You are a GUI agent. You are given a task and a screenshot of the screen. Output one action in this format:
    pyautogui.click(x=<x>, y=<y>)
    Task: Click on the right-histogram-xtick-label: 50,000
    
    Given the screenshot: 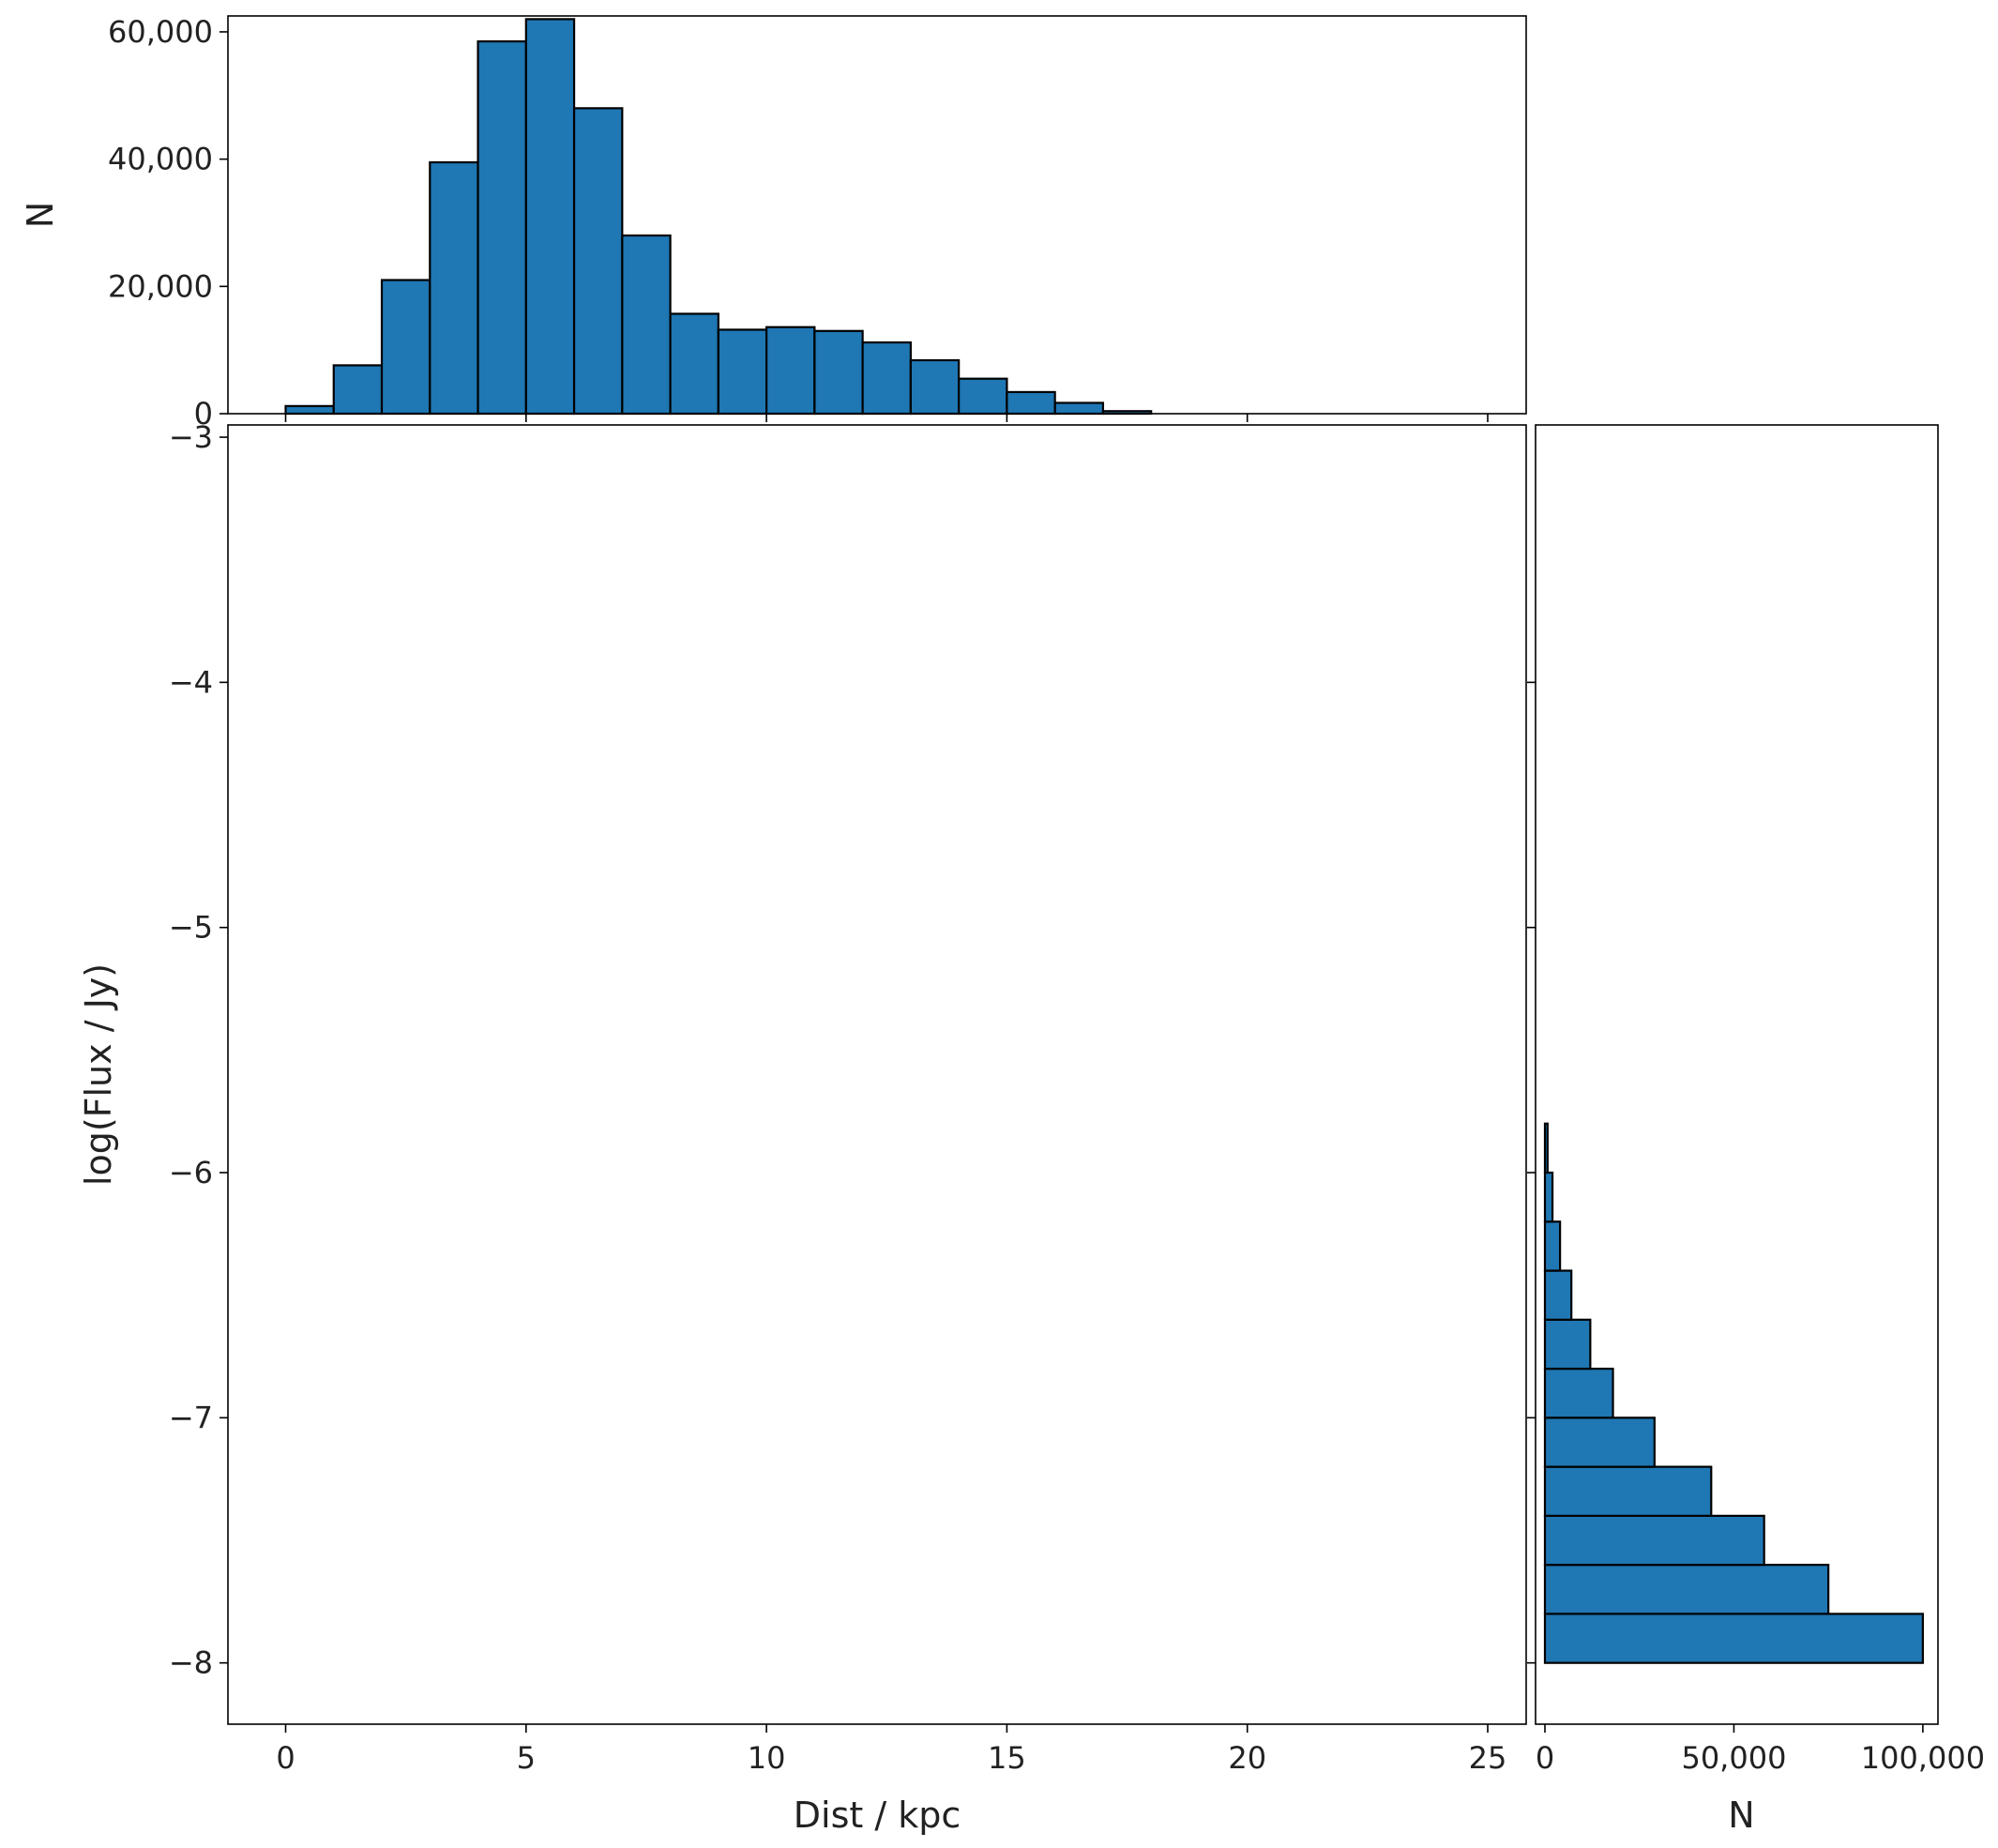 What is the action you would take?
    pyautogui.click(x=1733, y=1758)
    